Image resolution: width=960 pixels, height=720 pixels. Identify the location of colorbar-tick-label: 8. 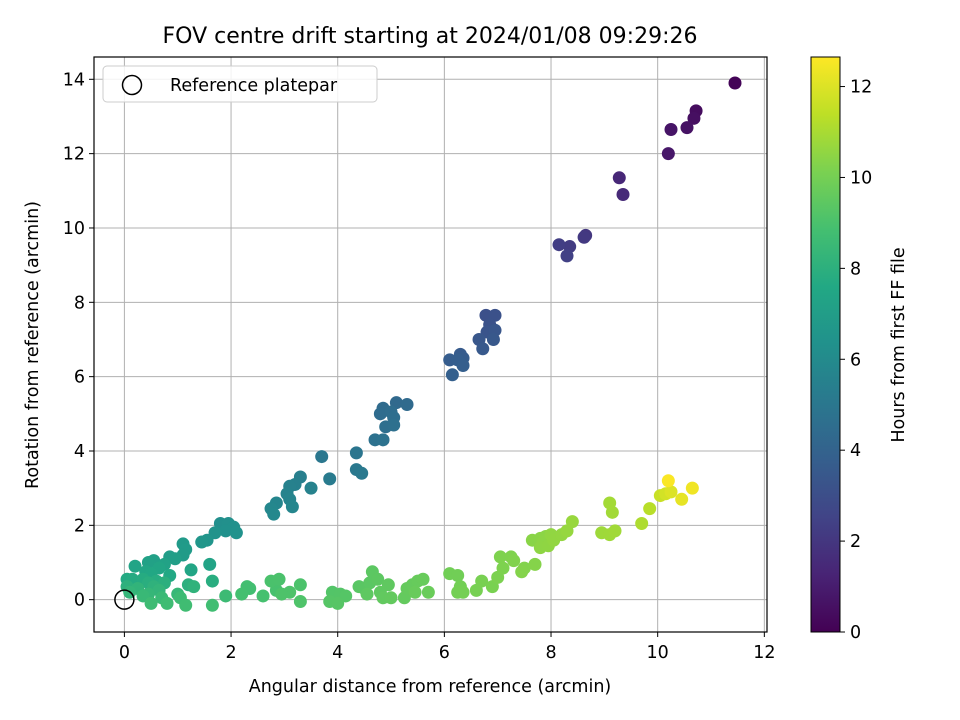
(855, 269).